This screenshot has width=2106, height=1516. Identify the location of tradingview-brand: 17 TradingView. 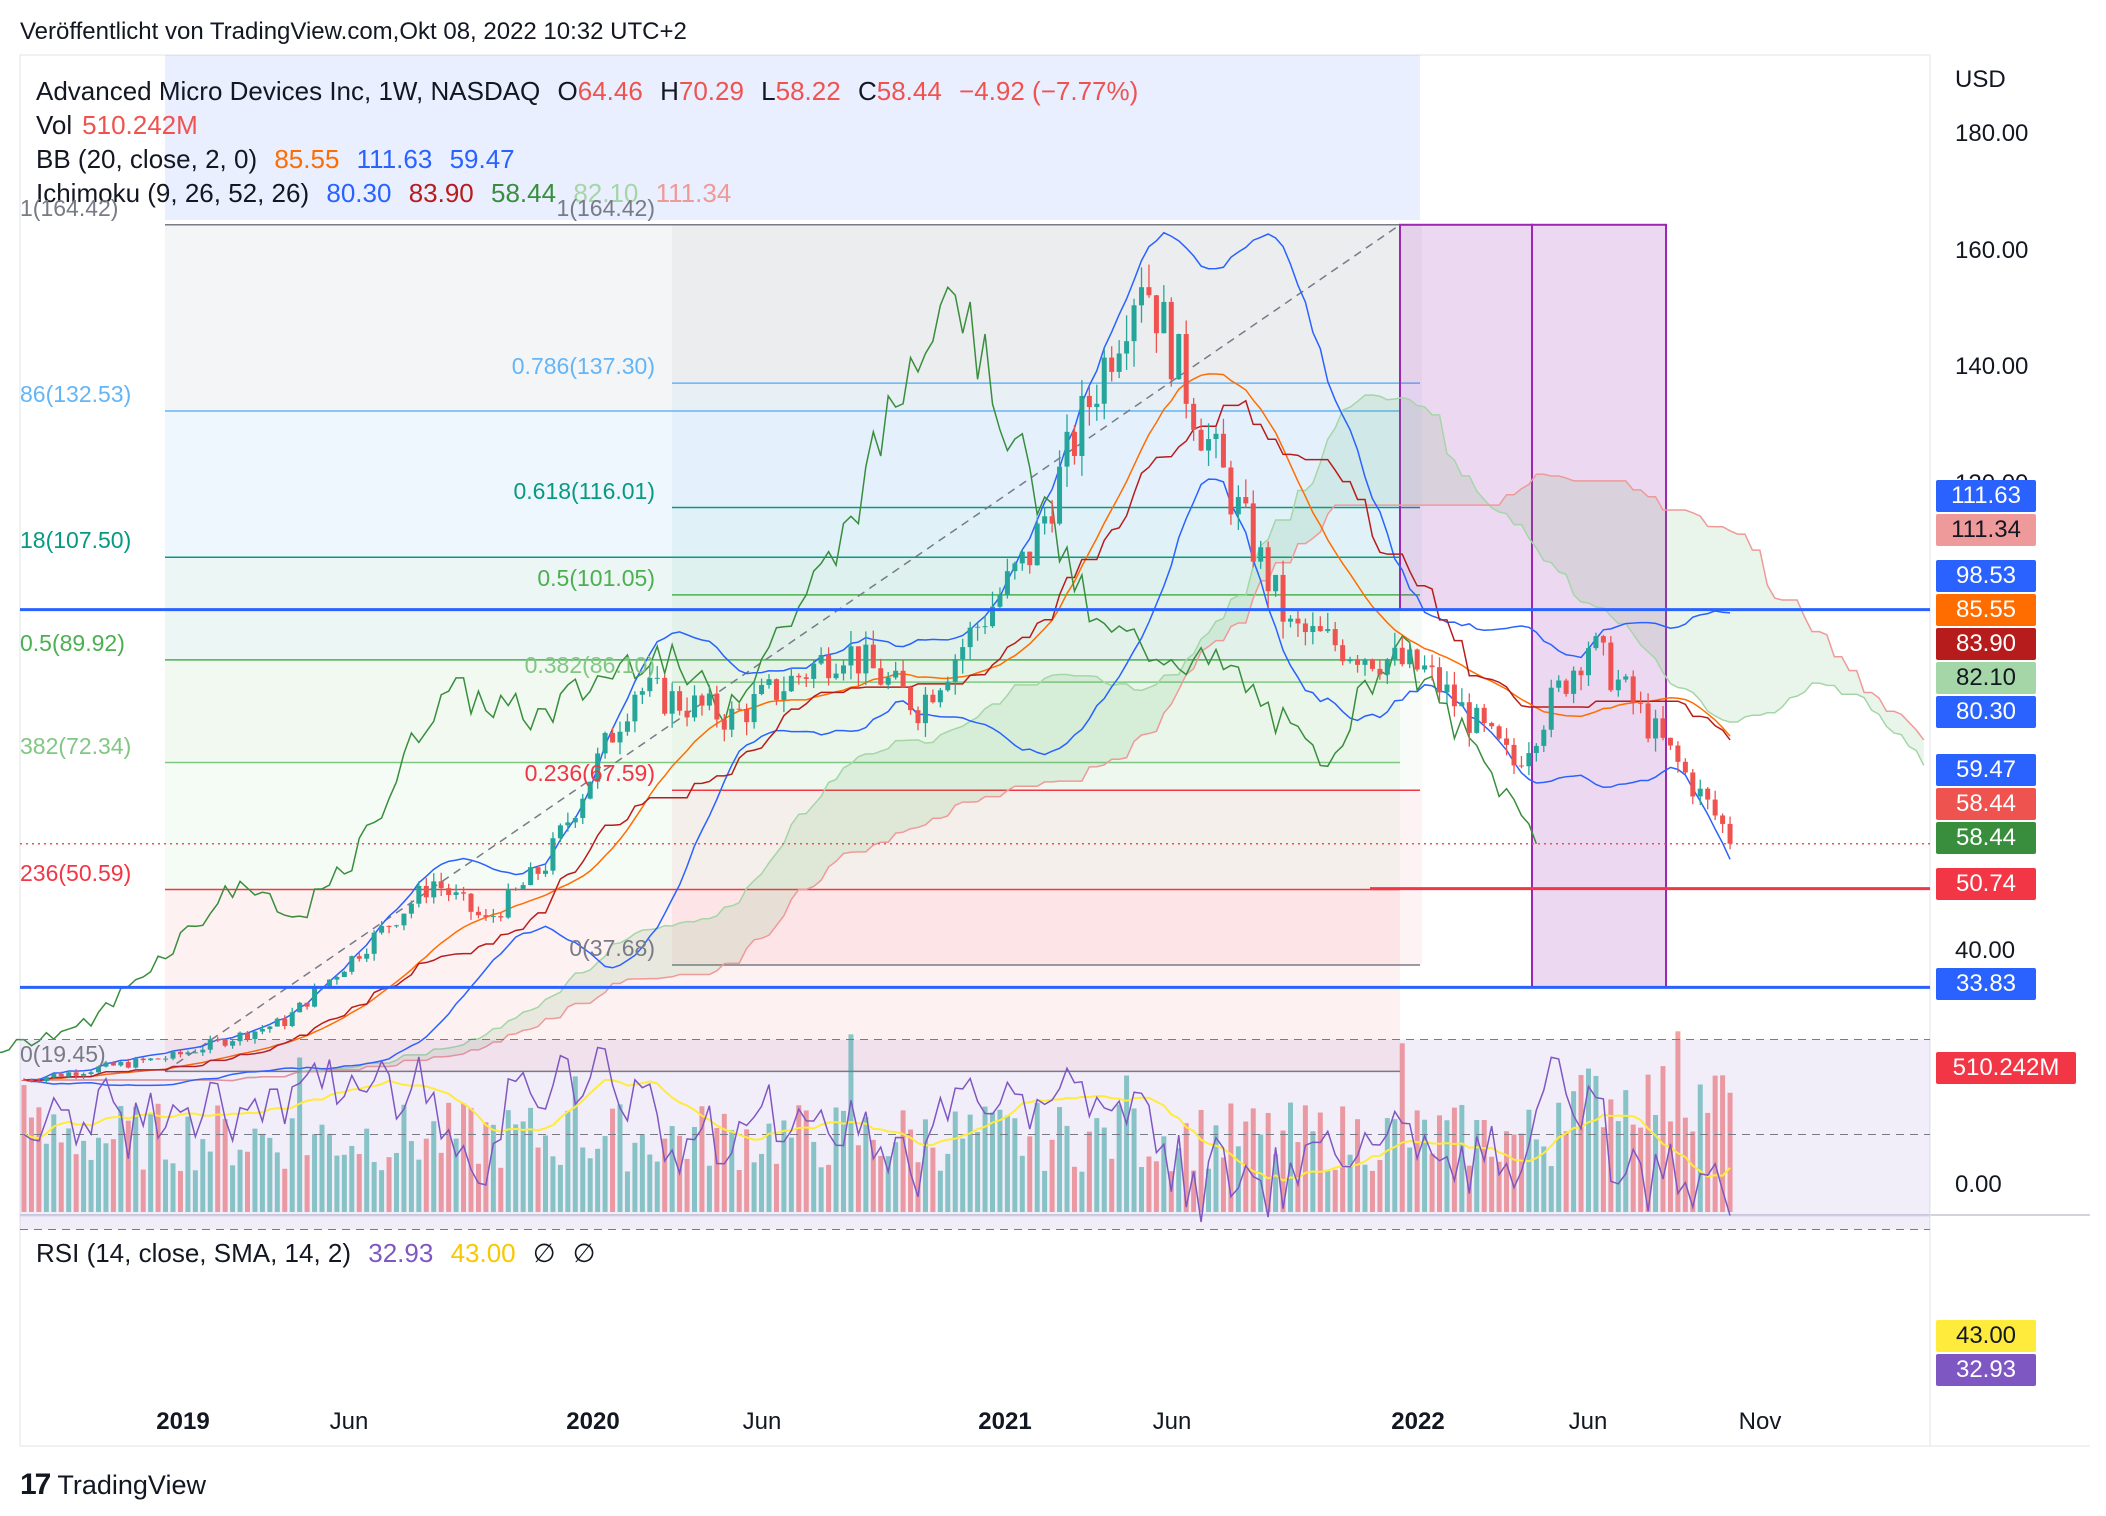
(113, 1485).